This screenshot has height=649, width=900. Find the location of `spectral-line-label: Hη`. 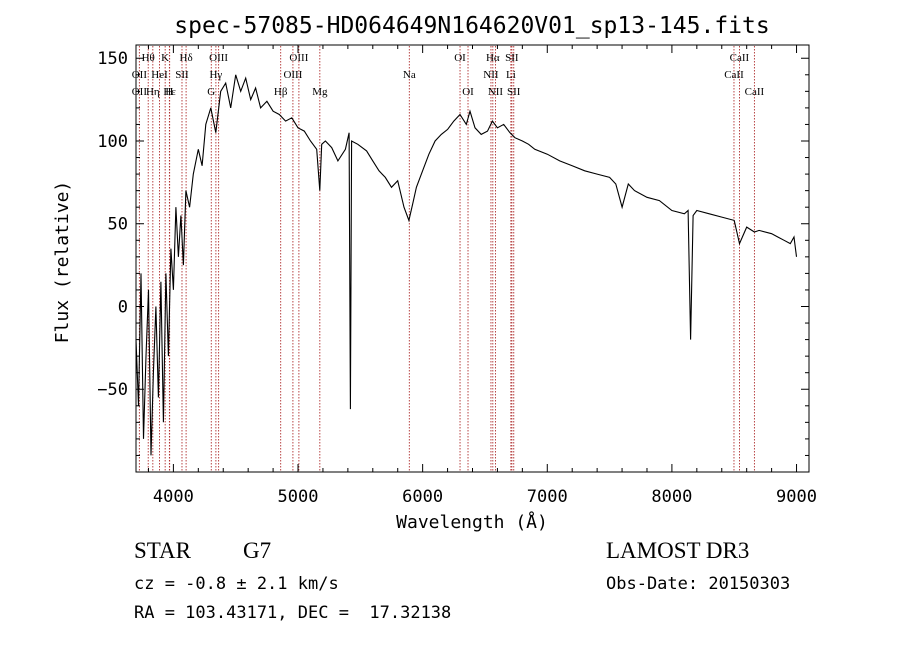

spectral-line-label: Hη is located at coordinates (153, 92).